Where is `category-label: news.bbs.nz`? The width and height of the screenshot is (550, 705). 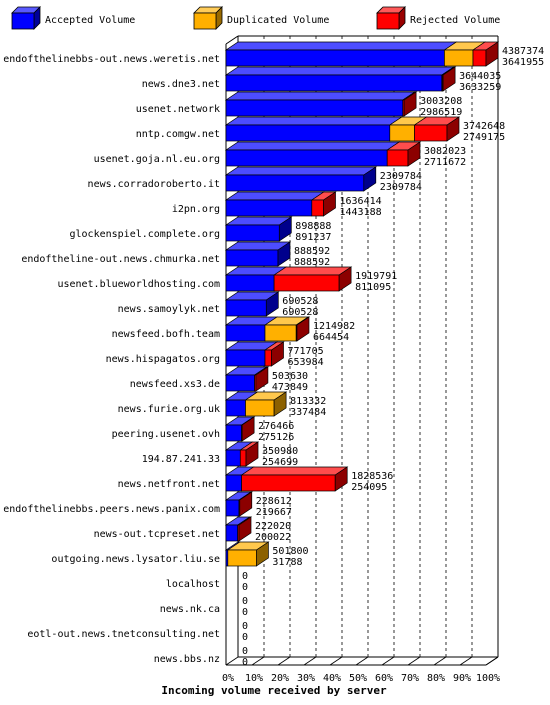 category-label: news.bbs.nz is located at coordinates (187, 659).